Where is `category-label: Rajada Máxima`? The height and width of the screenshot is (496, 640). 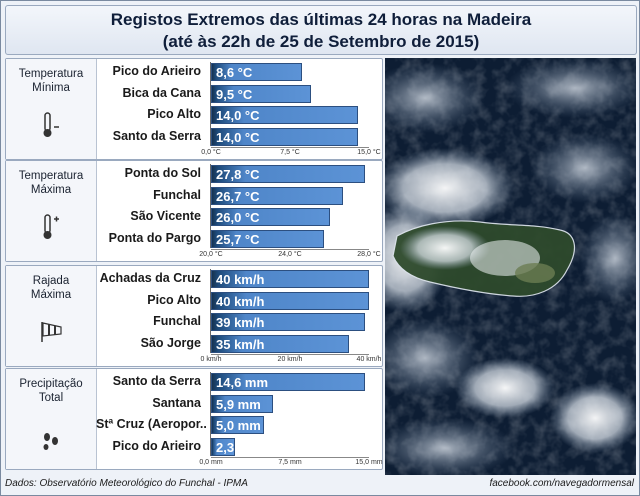 category-label: Rajada Máxima is located at coordinates (51, 288).